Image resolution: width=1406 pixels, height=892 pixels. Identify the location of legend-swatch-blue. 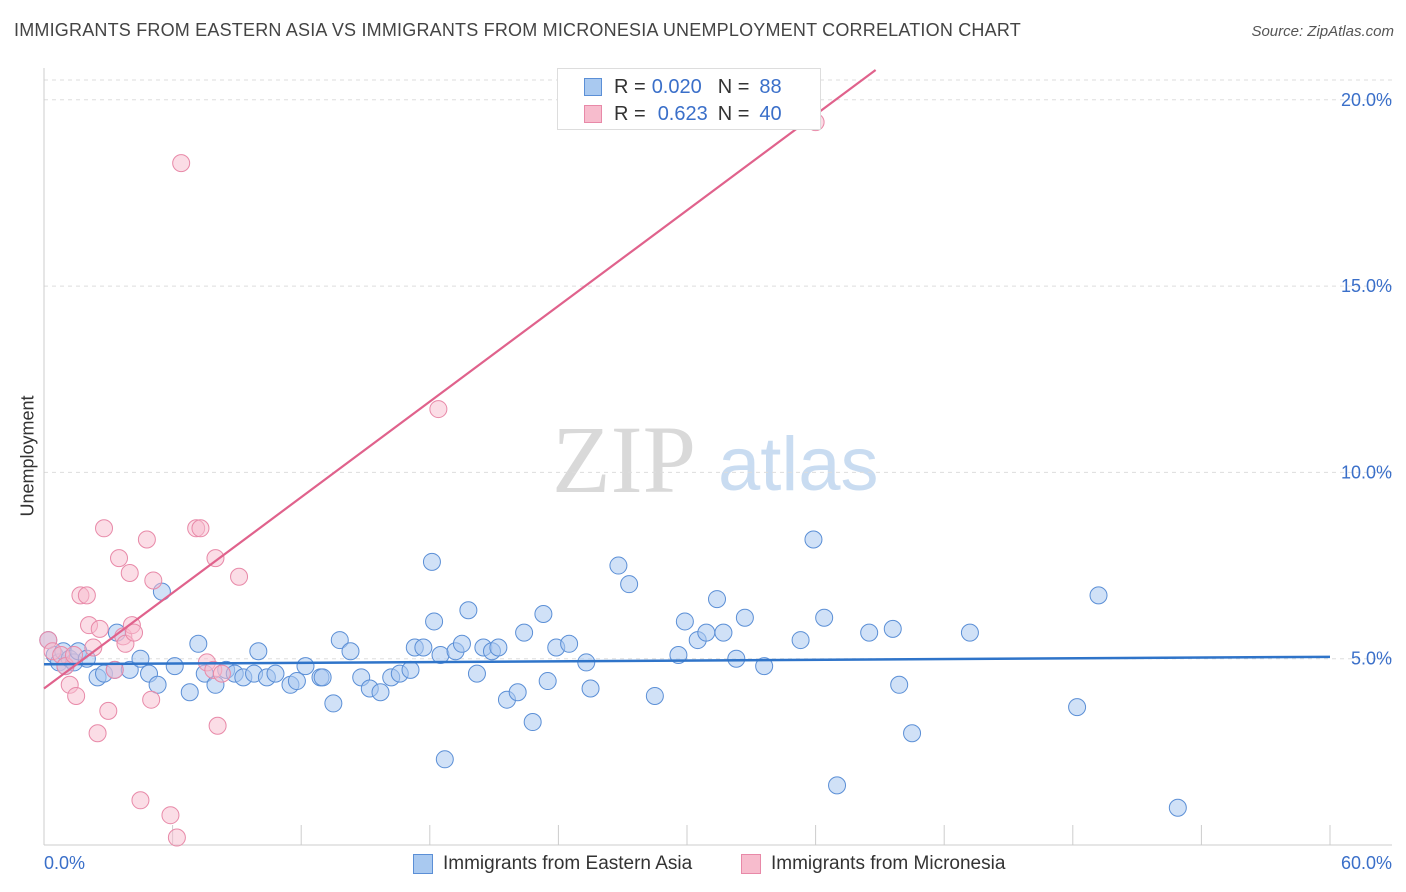
(423, 864).